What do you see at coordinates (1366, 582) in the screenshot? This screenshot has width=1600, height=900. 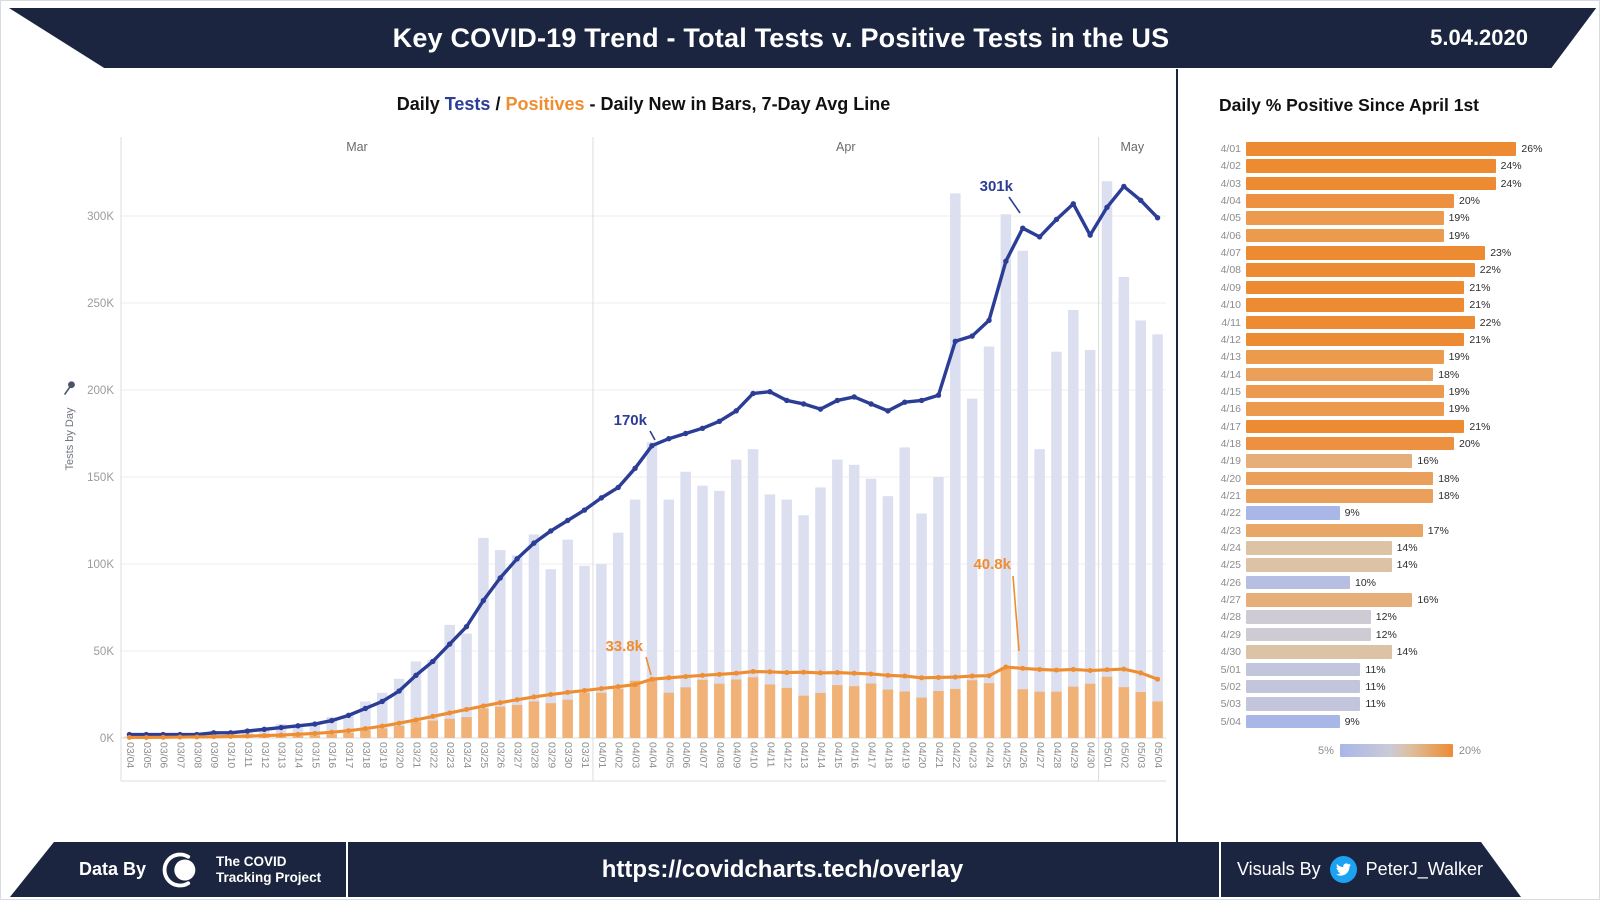 I see `positivity-value-label: 10%` at bounding box center [1366, 582].